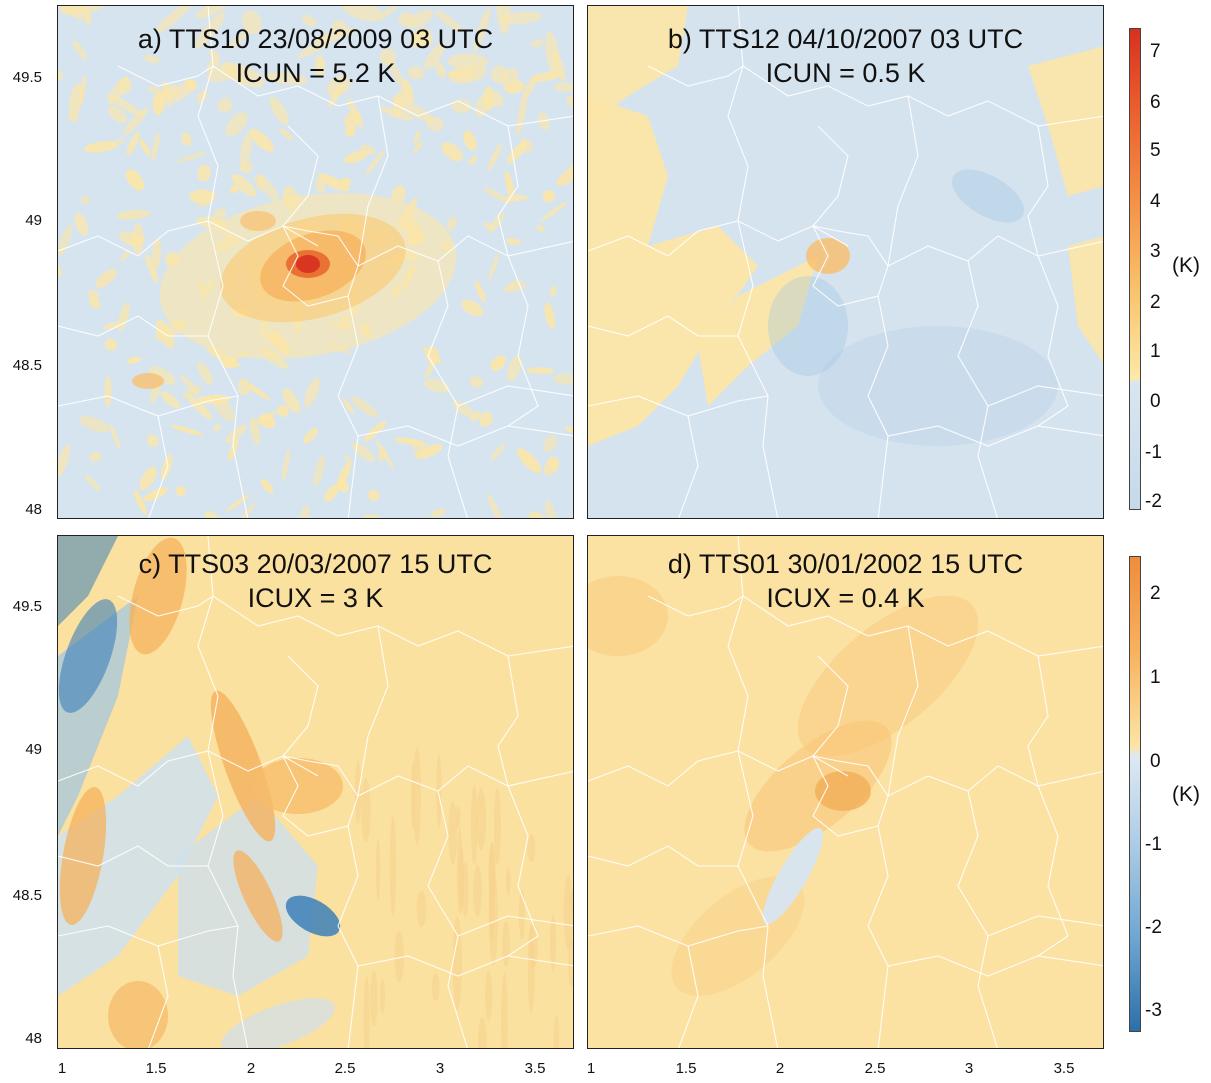 This screenshot has height=1083, width=1211. Describe the element at coordinates (313, 916) in the screenshot. I see `cool-core` at that location.